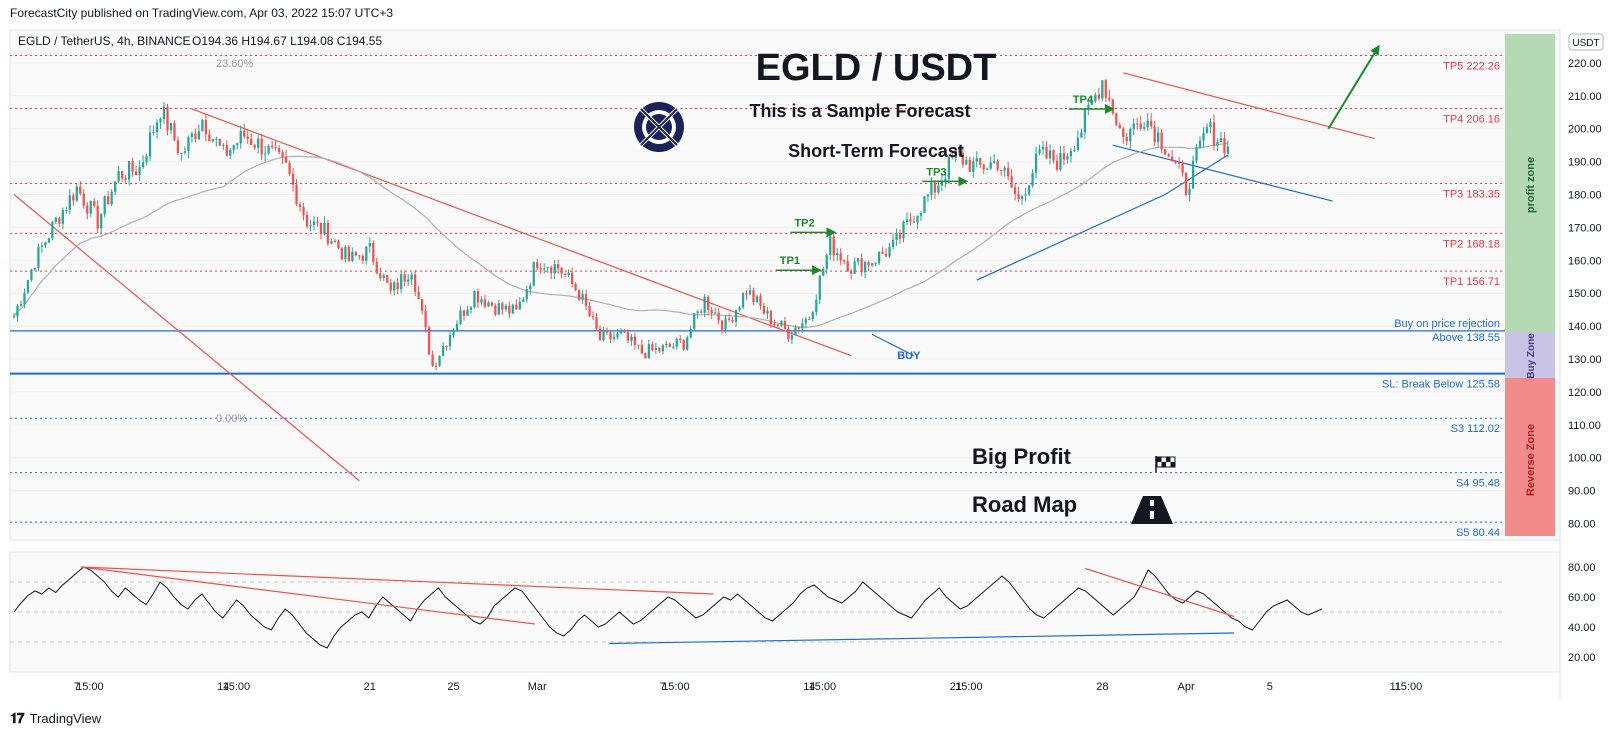  What do you see at coordinates (17, 718) in the screenshot?
I see `tradingview-logo-icon: 𝟏𝟕` at bounding box center [17, 718].